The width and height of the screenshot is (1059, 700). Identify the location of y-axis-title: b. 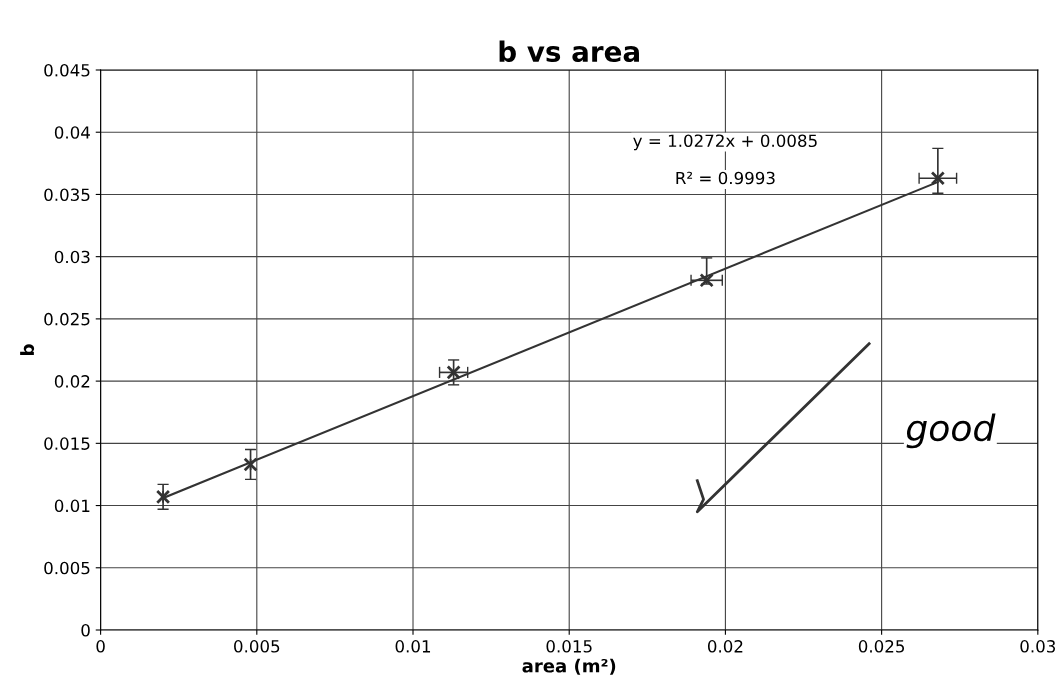
(27, 349).